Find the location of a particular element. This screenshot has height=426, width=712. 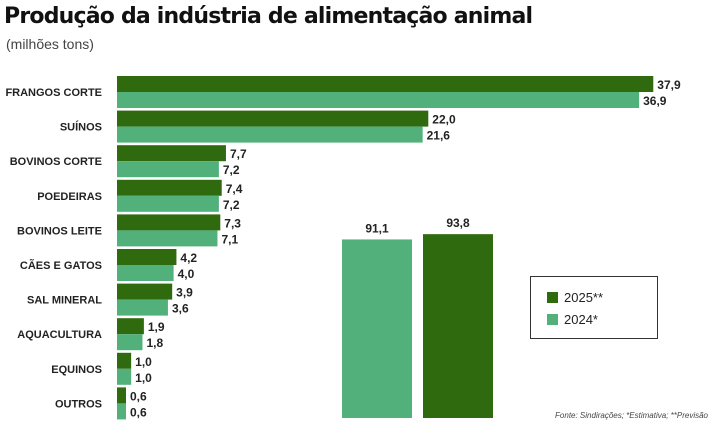

bar-frangos-corte-2025 is located at coordinates (385, 84).